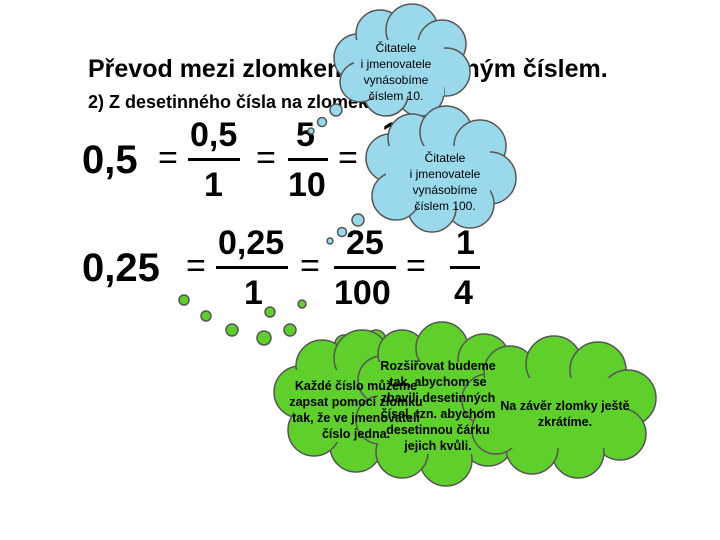 This screenshot has width=720, height=540. I want to click on row2-frac1-den: 1, so click(253, 293).